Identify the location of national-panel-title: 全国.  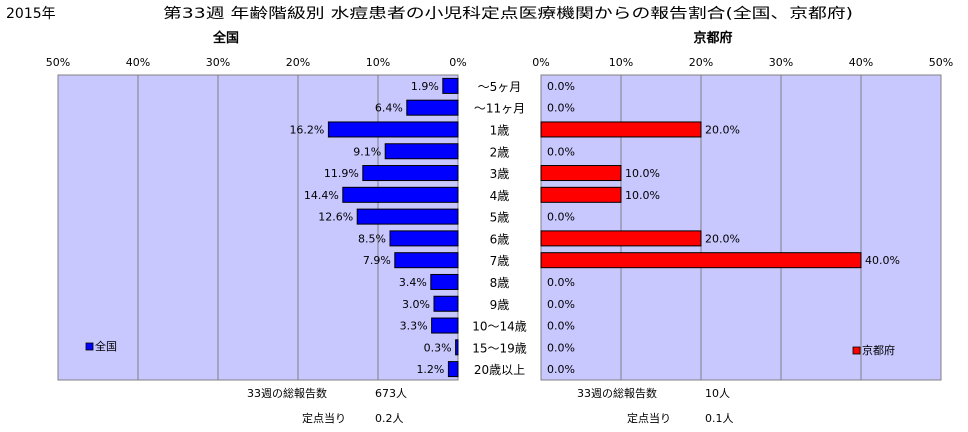
(225, 38).